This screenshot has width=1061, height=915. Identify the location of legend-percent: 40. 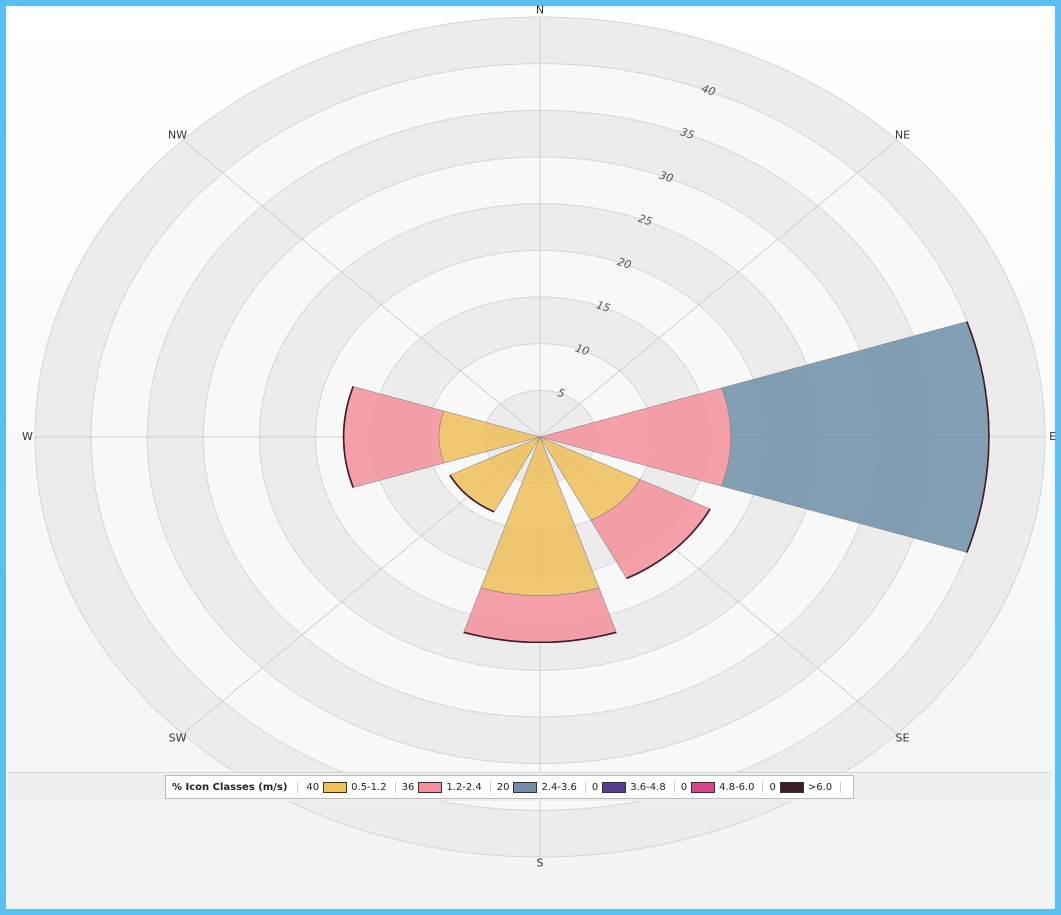
(313, 787).